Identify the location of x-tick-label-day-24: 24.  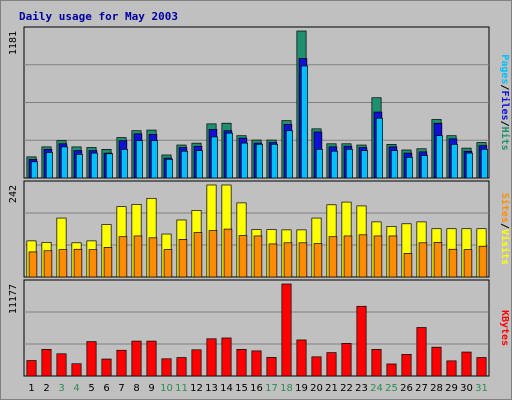
(376, 388).